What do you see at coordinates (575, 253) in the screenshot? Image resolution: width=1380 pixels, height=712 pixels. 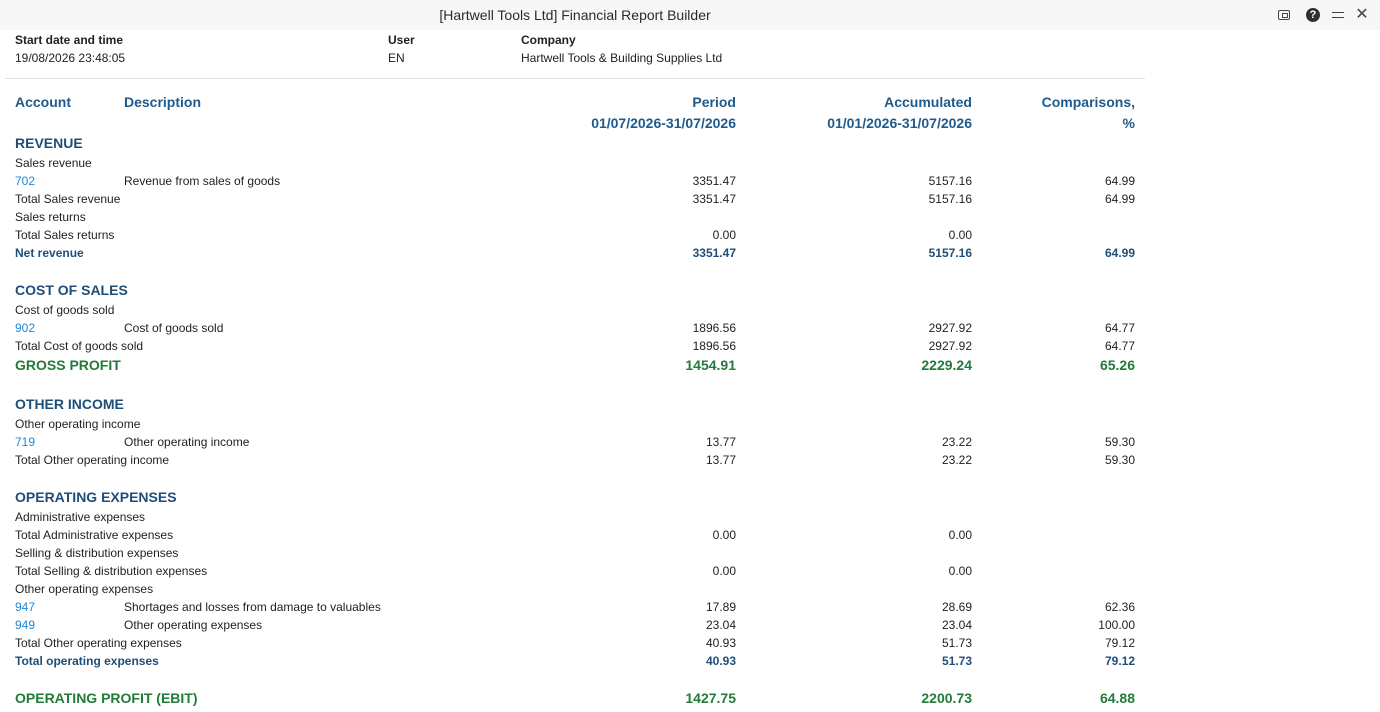 I see `report-row: Net revenue 3351.47 5157.16 64.99` at bounding box center [575, 253].